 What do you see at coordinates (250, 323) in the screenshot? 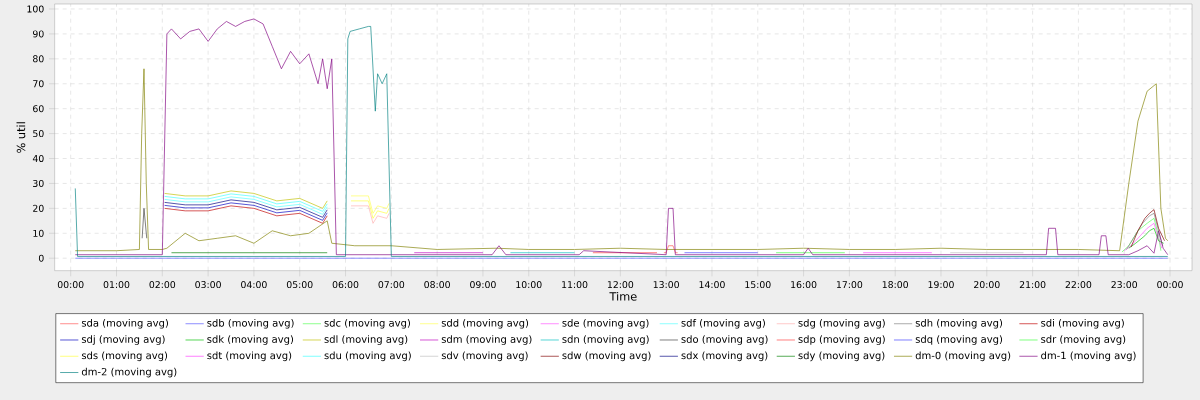
I see `legend-label: sdb (moving avg)` at bounding box center [250, 323].